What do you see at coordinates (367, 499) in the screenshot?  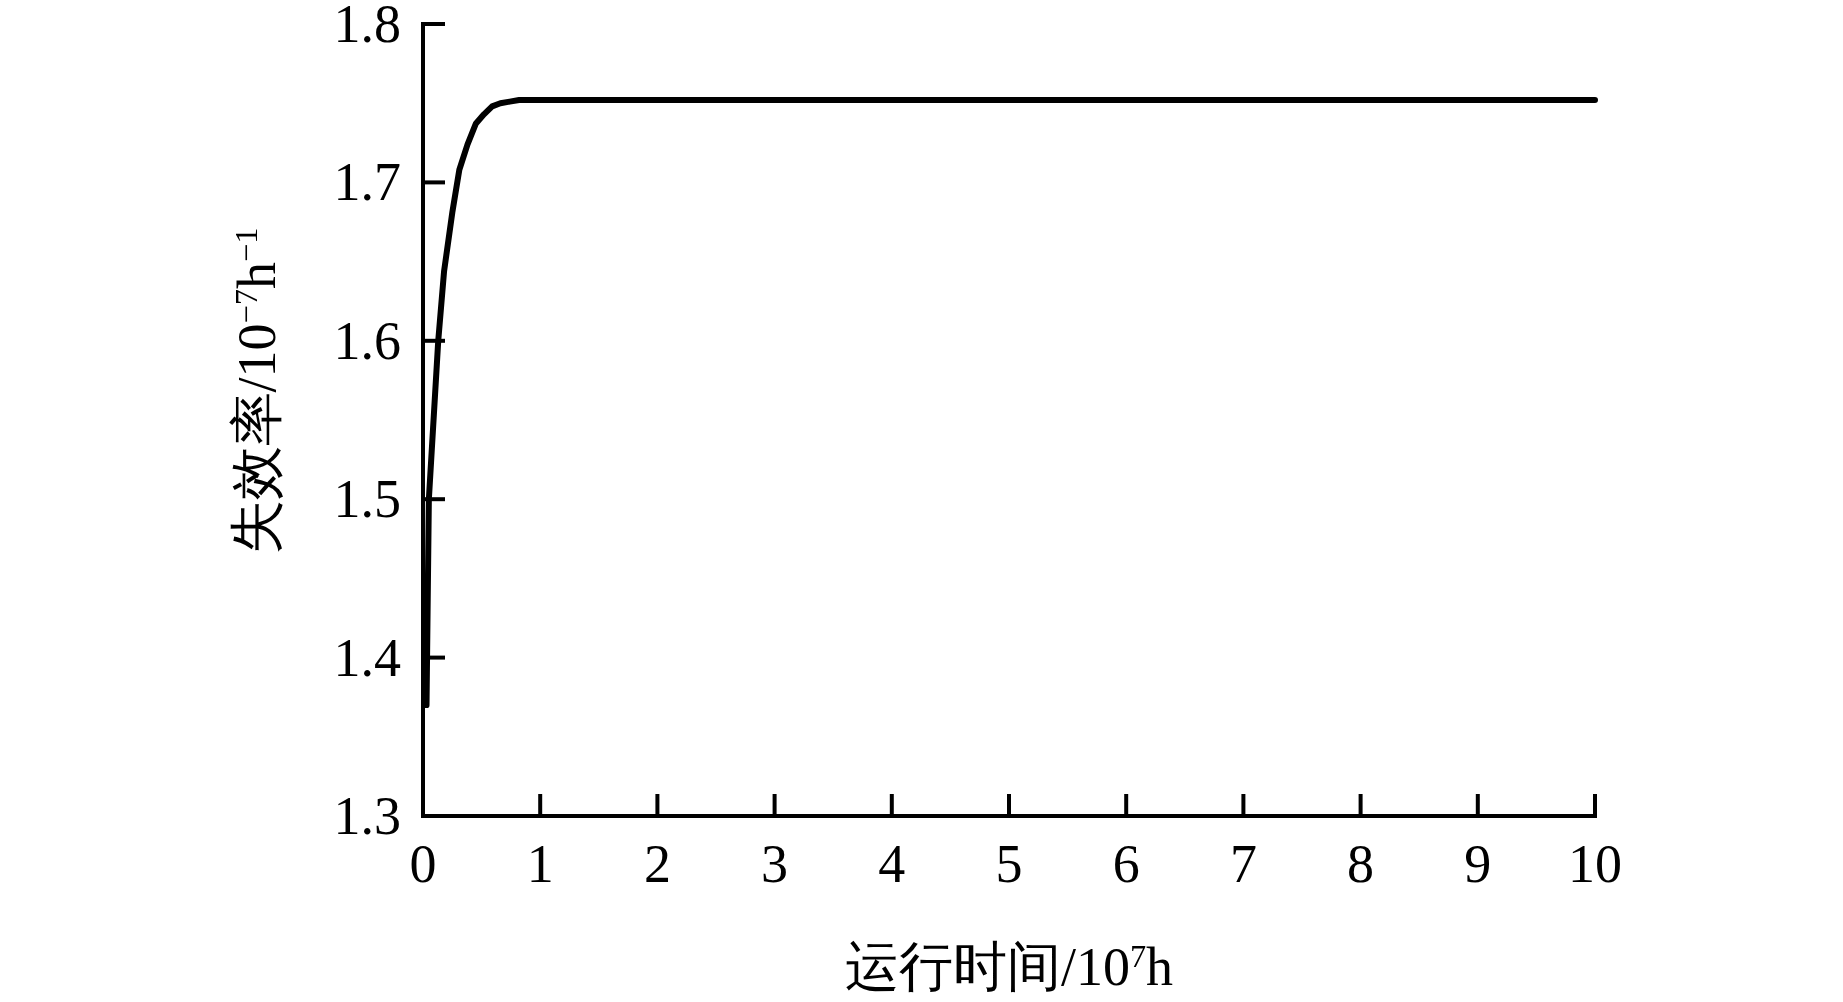 I see `y-tick-label: 1.5` at bounding box center [367, 499].